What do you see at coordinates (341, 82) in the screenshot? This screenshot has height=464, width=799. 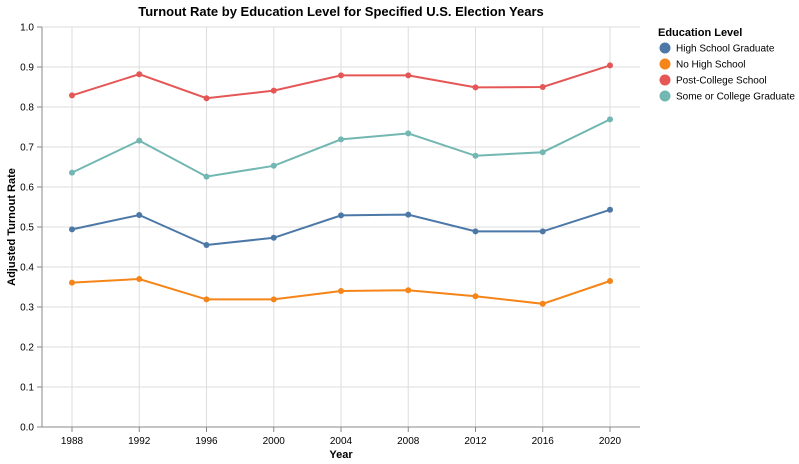 I see `series-post-college-school` at bounding box center [341, 82].